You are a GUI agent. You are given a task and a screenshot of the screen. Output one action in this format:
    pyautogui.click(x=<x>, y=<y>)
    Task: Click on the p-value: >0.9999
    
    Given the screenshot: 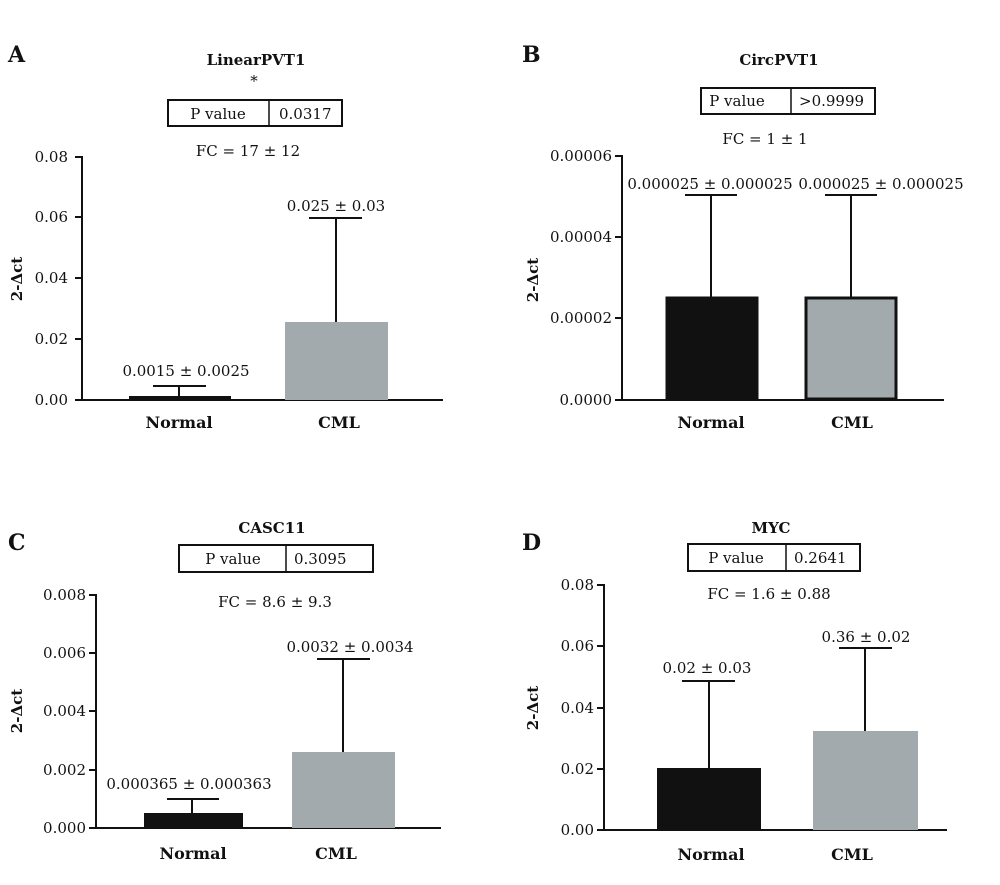 What is the action you would take?
    pyautogui.click(x=831, y=101)
    